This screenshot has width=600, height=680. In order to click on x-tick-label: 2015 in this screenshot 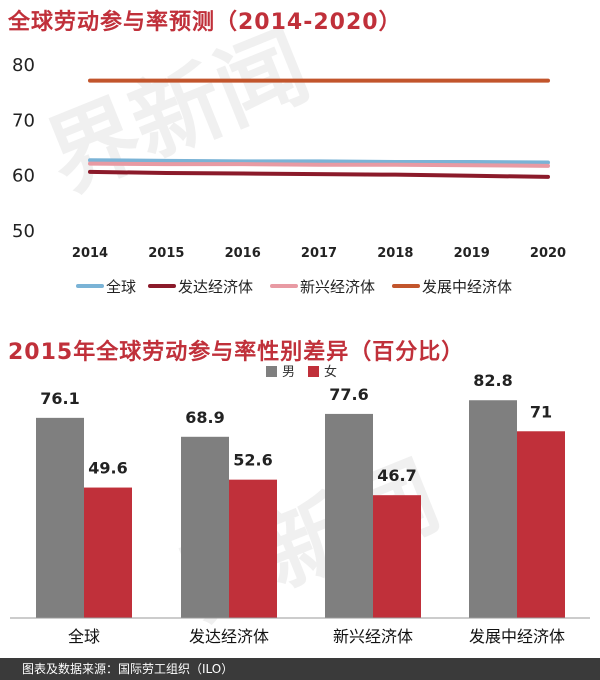, I will do `click(166, 253)`.